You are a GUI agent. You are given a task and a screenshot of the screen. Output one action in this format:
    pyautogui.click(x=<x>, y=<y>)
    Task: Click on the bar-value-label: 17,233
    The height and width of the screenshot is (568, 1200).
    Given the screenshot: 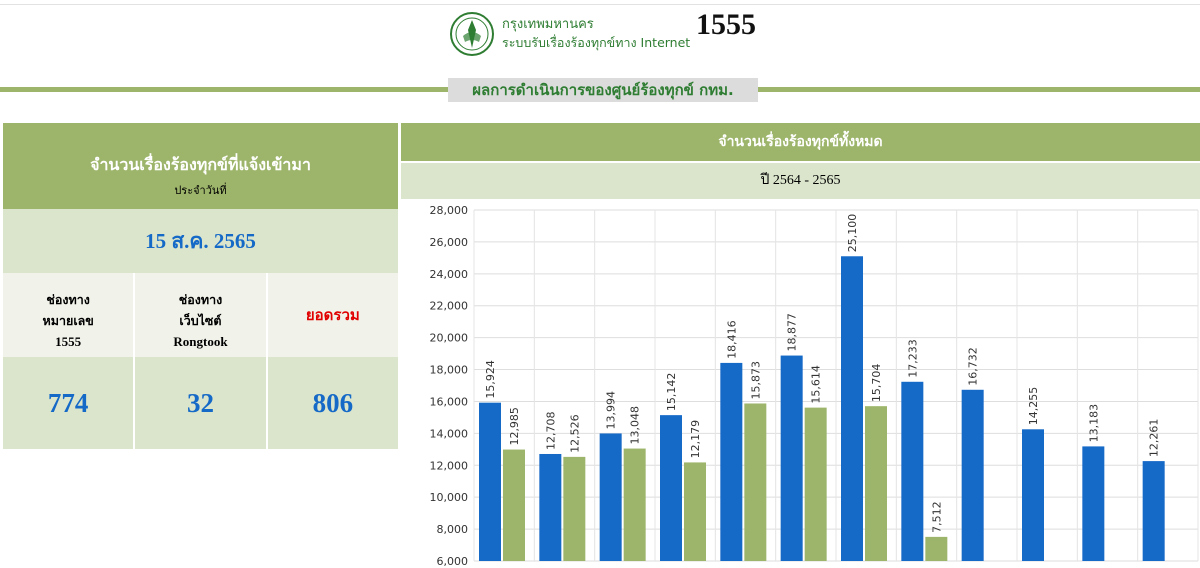 What is the action you would take?
    pyautogui.click(x=912, y=358)
    